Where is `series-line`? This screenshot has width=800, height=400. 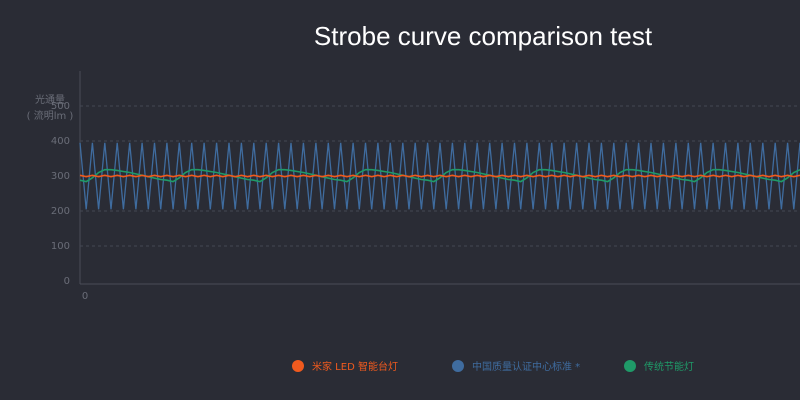 series-line is located at coordinates (439, 176).